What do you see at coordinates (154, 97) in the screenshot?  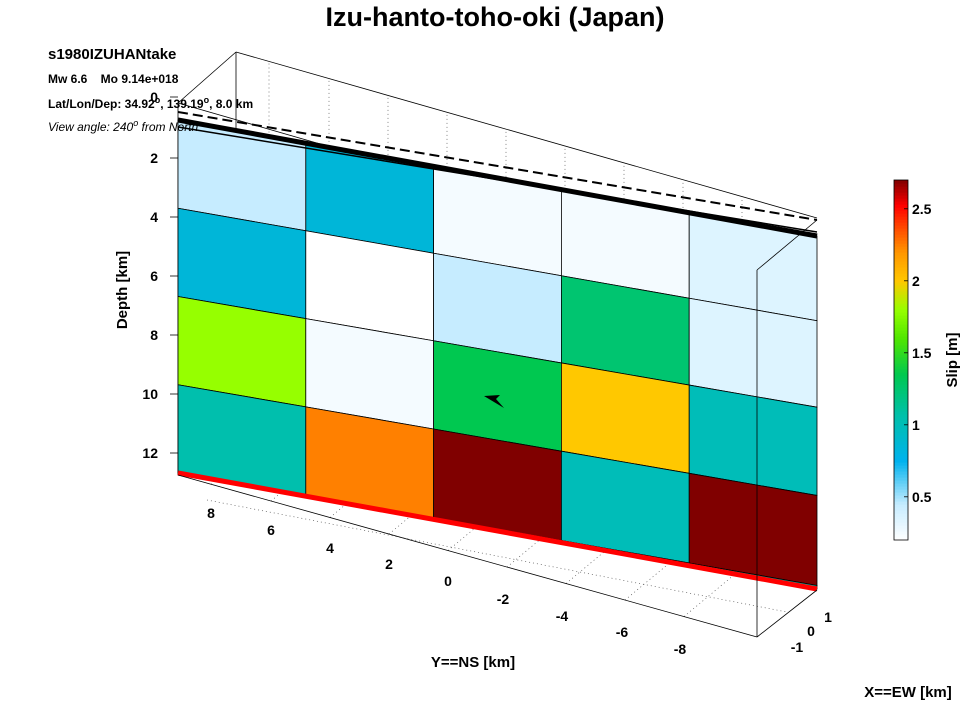 I see `depth-tick-label: 0` at bounding box center [154, 97].